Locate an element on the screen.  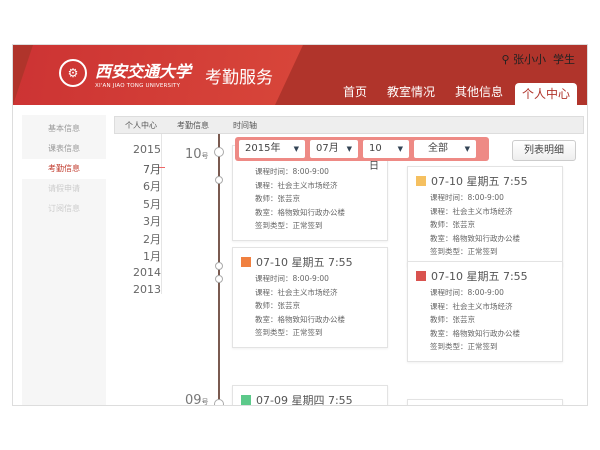
logo-english: XI'AN JIAO TONG UNIVERSITY is located at coordinates (138, 86).